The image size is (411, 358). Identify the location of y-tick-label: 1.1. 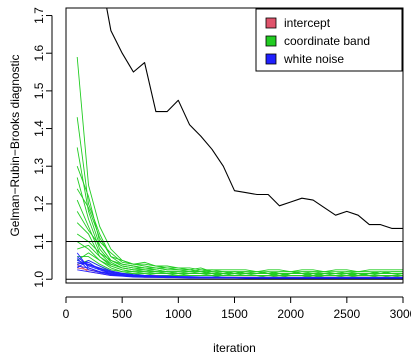
(39, 241).